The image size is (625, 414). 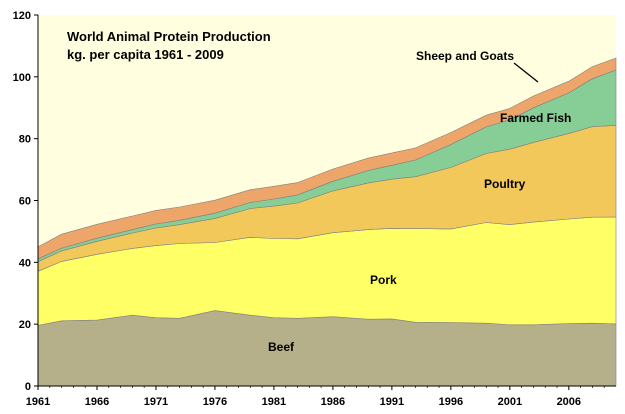 I want to click on y-tick-label: 60, so click(x=25, y=202).